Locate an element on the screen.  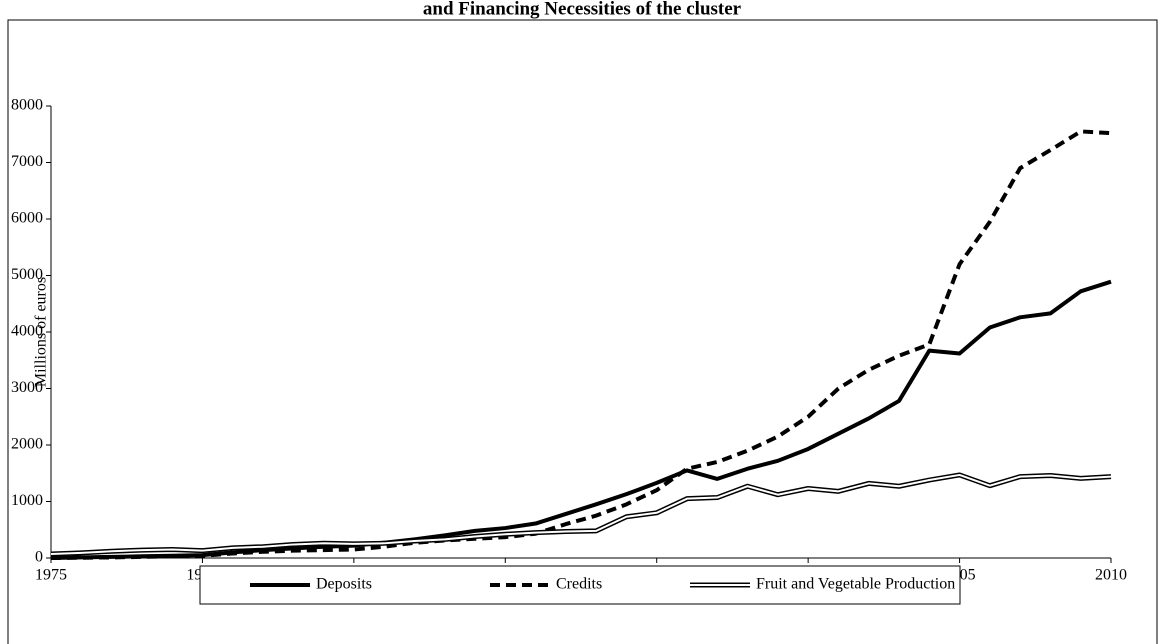
series-line is located at coordinates (581, 514).